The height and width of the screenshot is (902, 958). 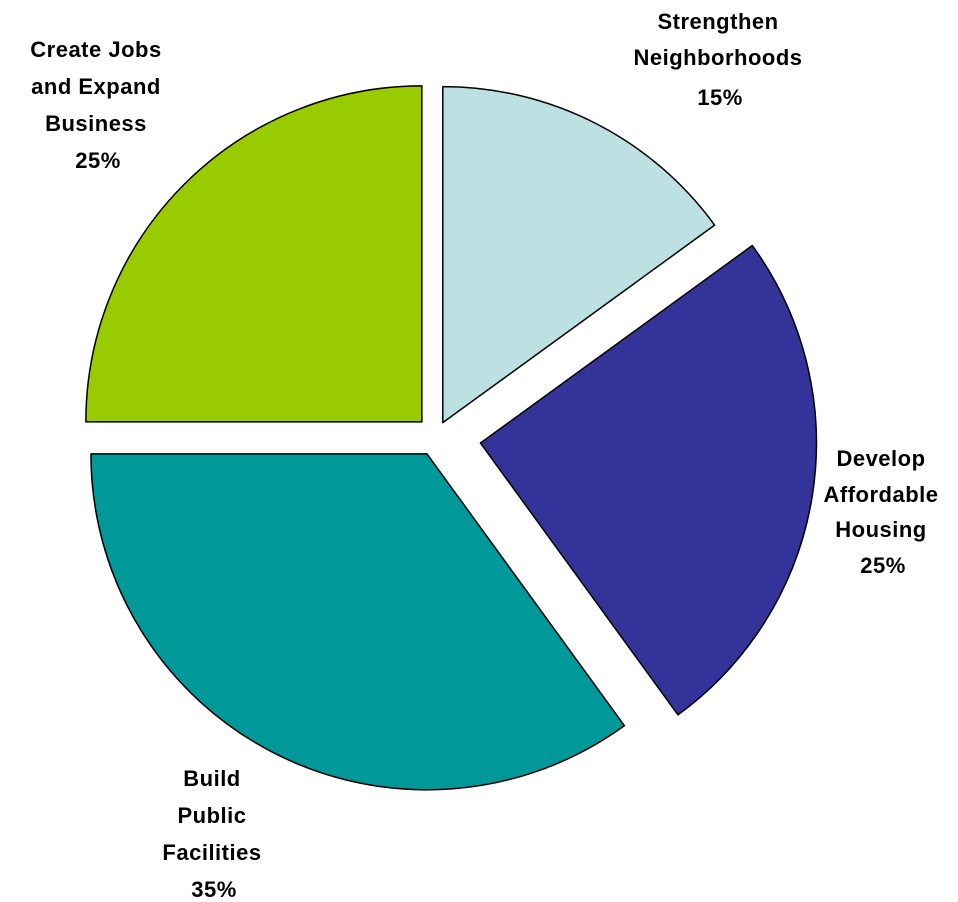 What do you see at coordinates (214, 889) in the screenshot?
I see `label-value: 35%` at bounding box center [214, 889].